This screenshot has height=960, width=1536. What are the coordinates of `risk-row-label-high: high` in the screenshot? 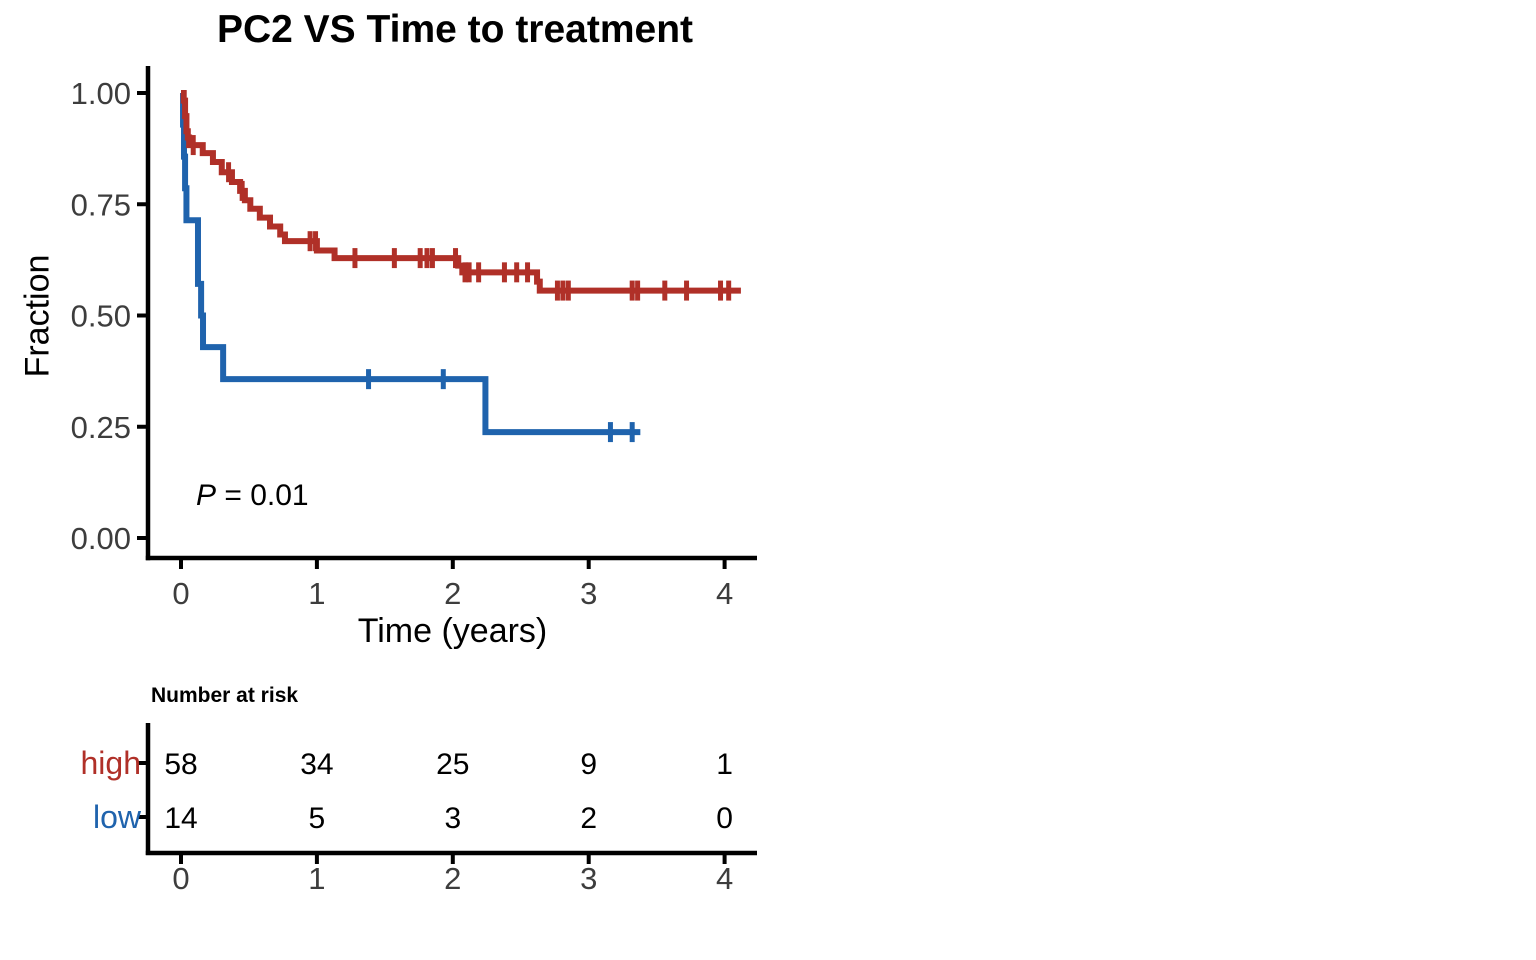 It's located at (111, 763).